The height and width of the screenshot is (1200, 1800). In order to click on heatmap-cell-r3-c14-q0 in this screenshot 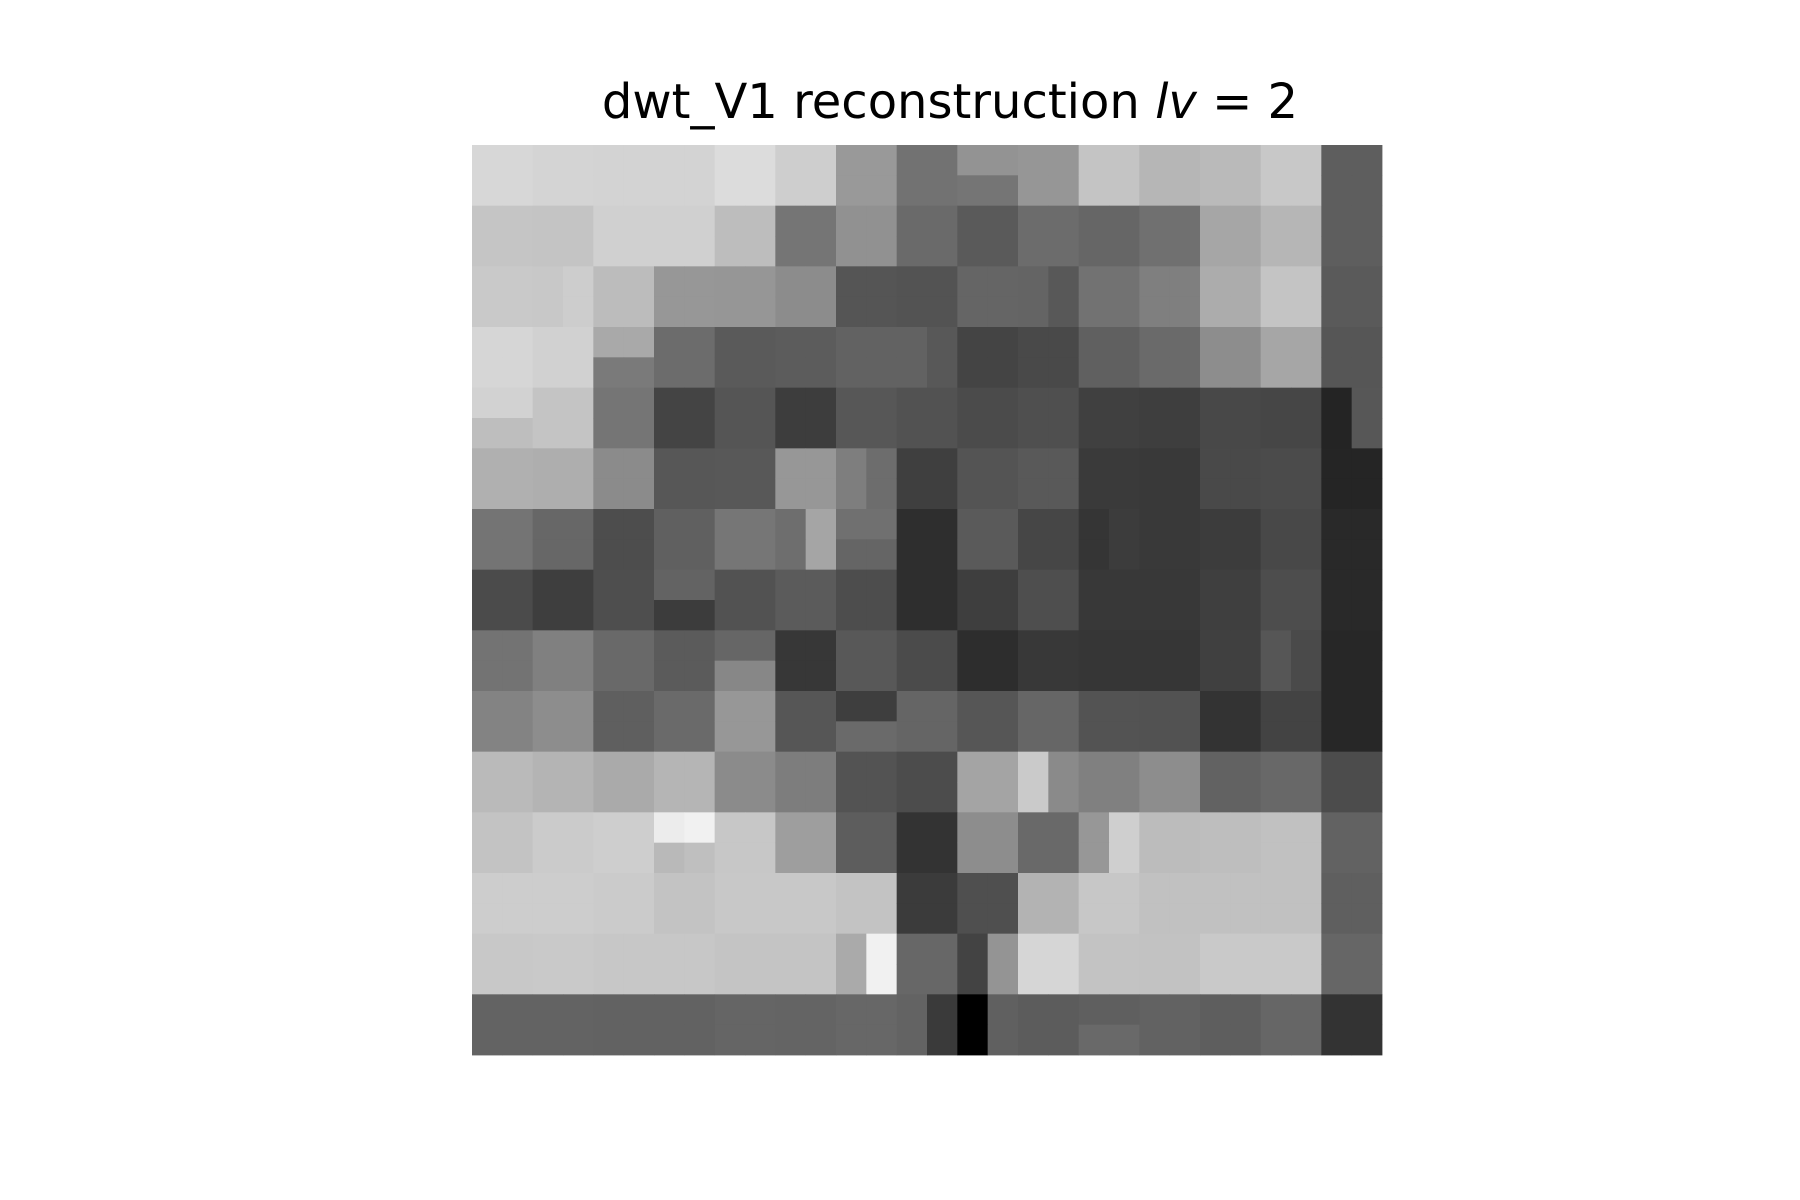, I will do `click(1337, 342)`.